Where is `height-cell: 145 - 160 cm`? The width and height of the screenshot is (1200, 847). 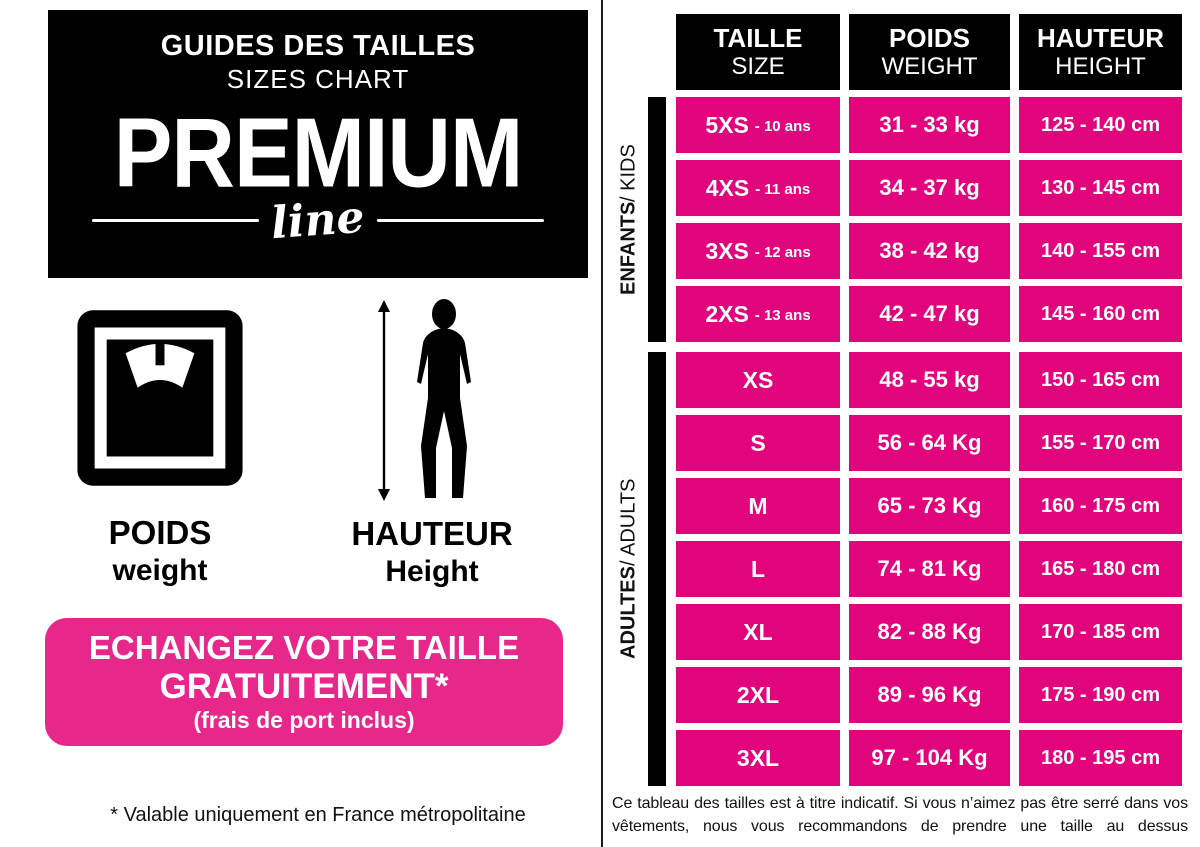 height-cell: 145 - 160 cm is located at coordinates (1100, 314).